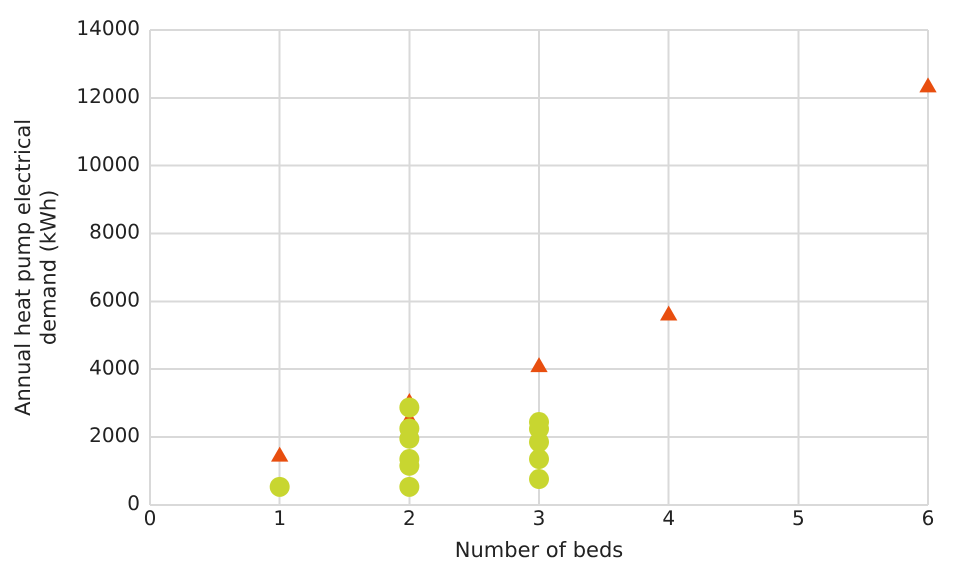 The height and width of the screenshot is (580, 958). Describe the element at coordinates (409, 518) in the screenshot. I see `x-tick-label: 2` at that location.